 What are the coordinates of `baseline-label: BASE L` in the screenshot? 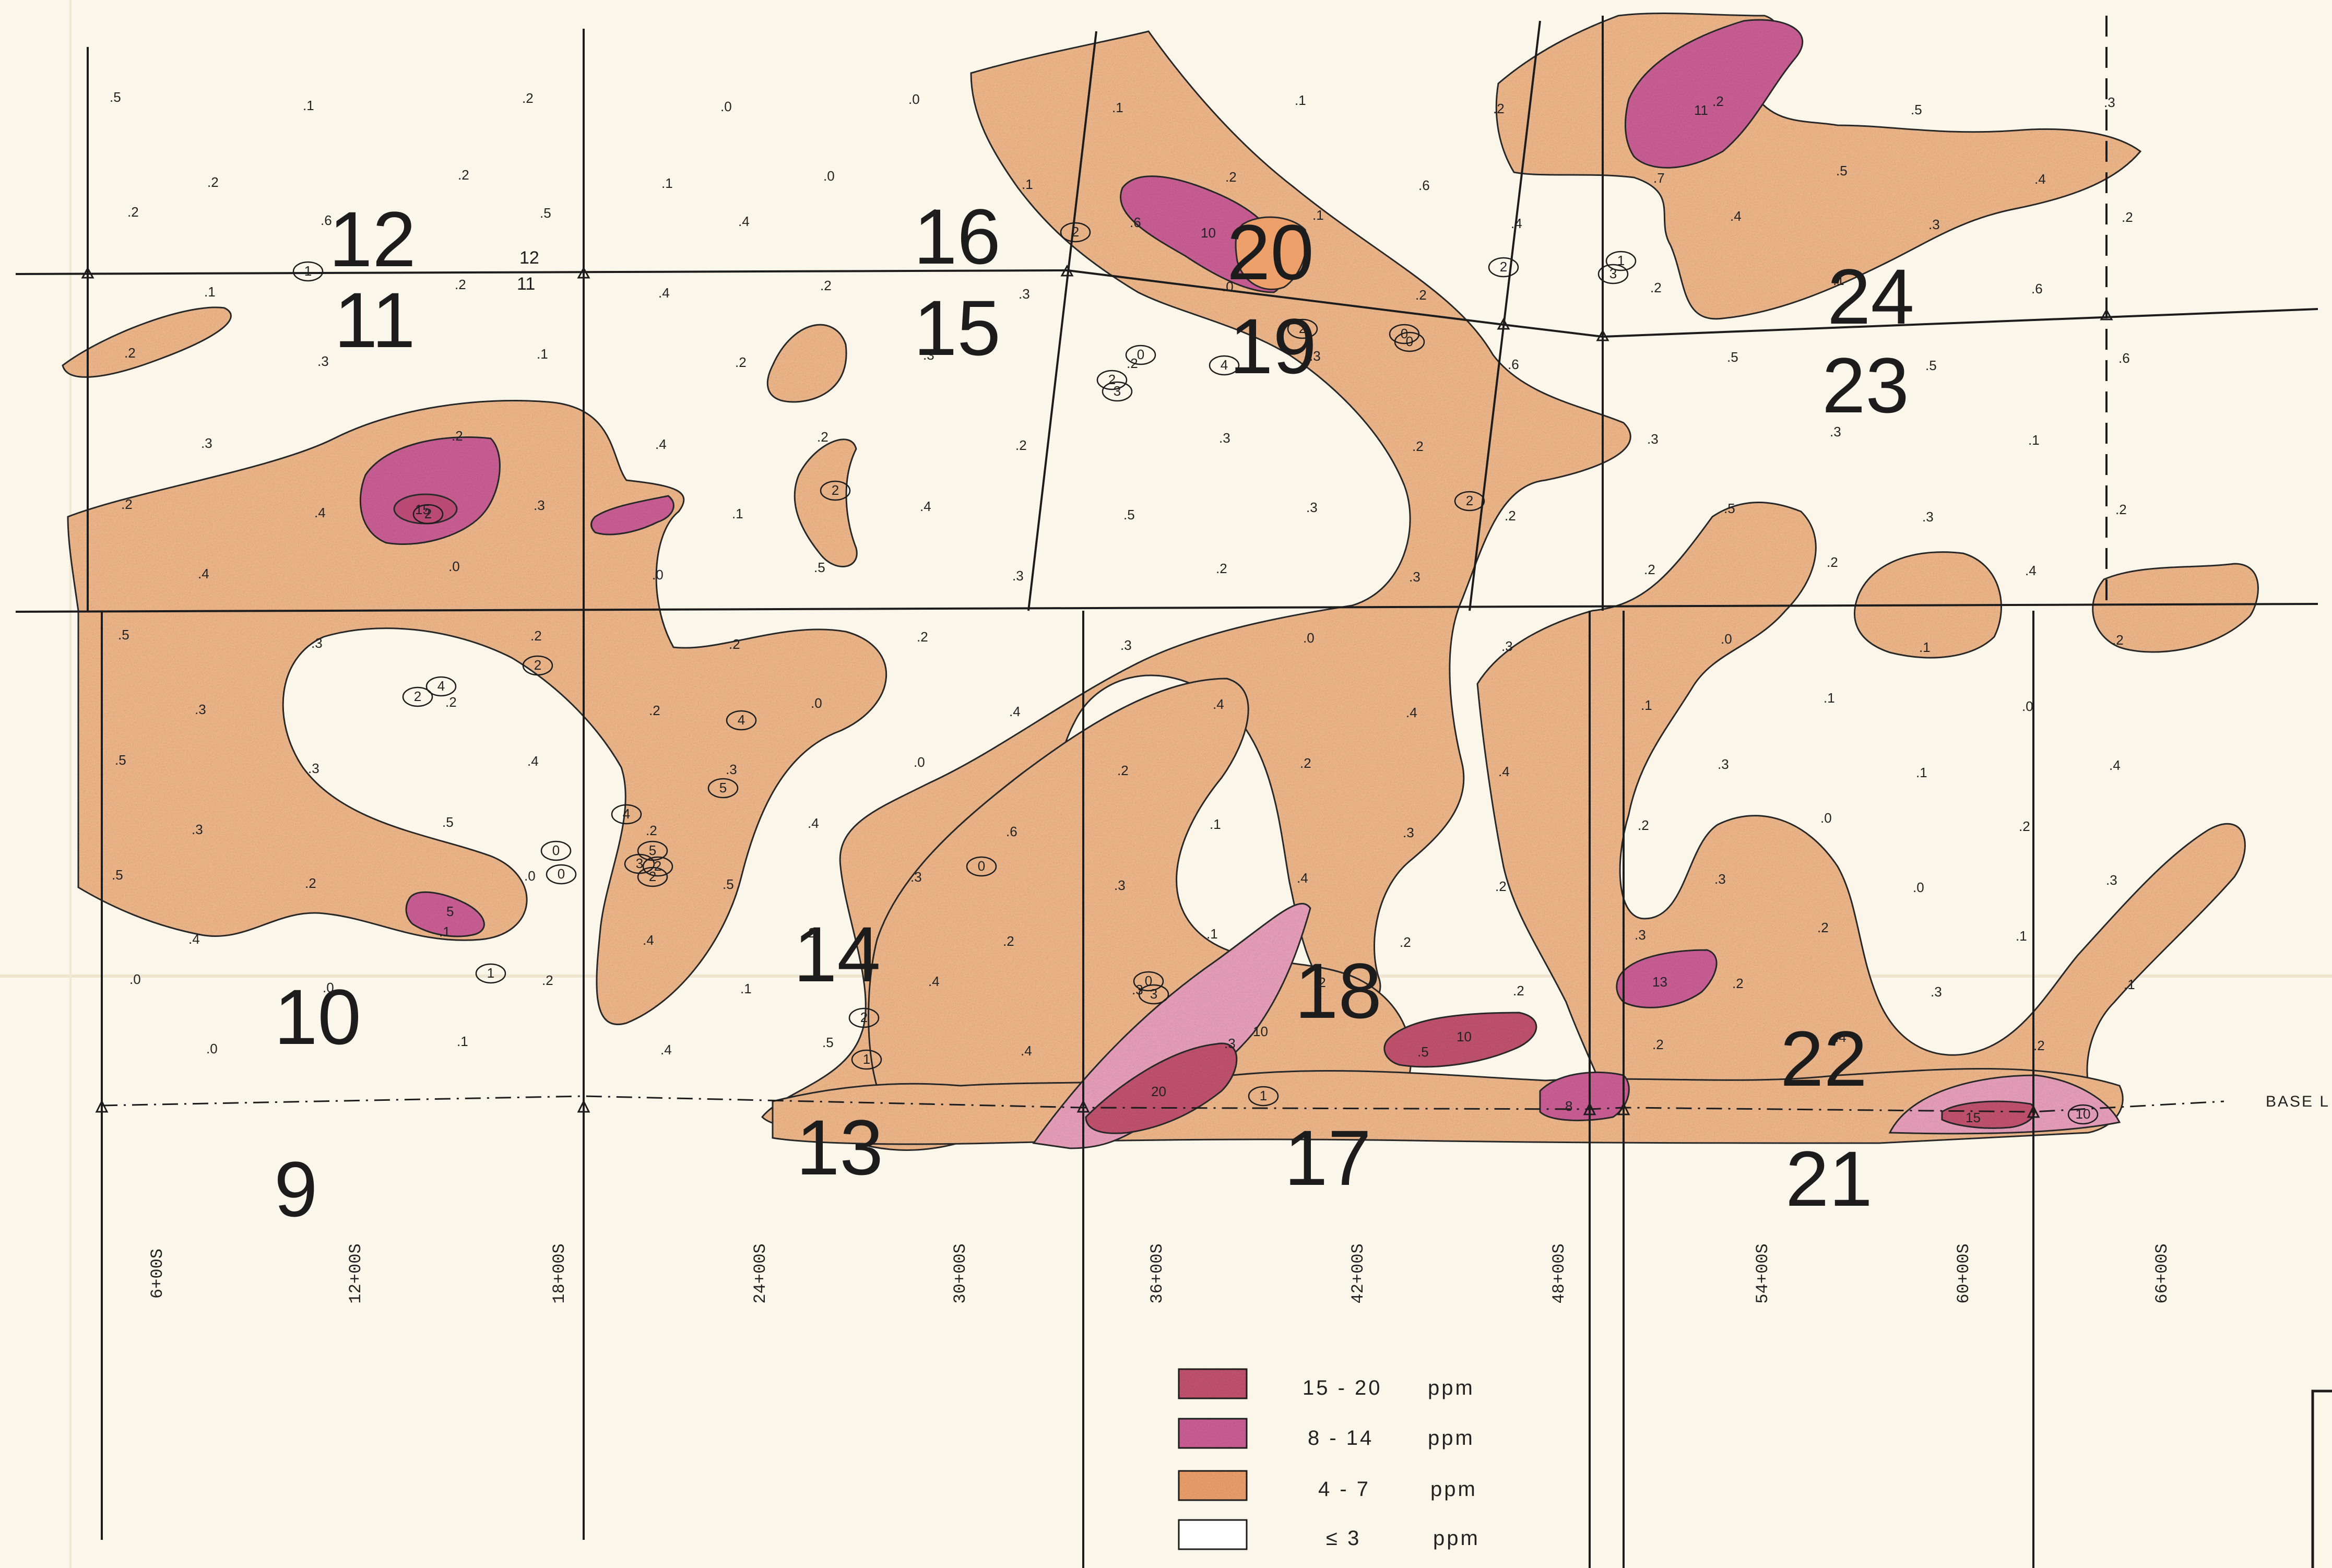 It's located at (2298, 1101).